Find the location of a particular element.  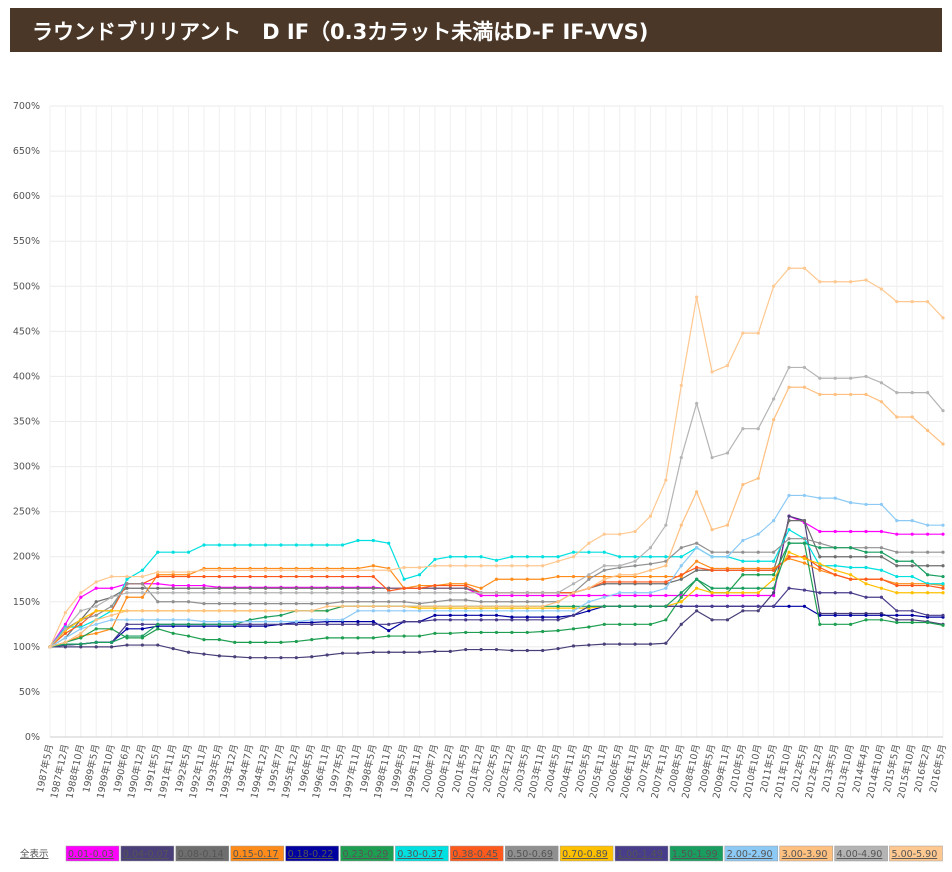

legend-item: 0.30-0.37 is located at coordinates (422, 853).